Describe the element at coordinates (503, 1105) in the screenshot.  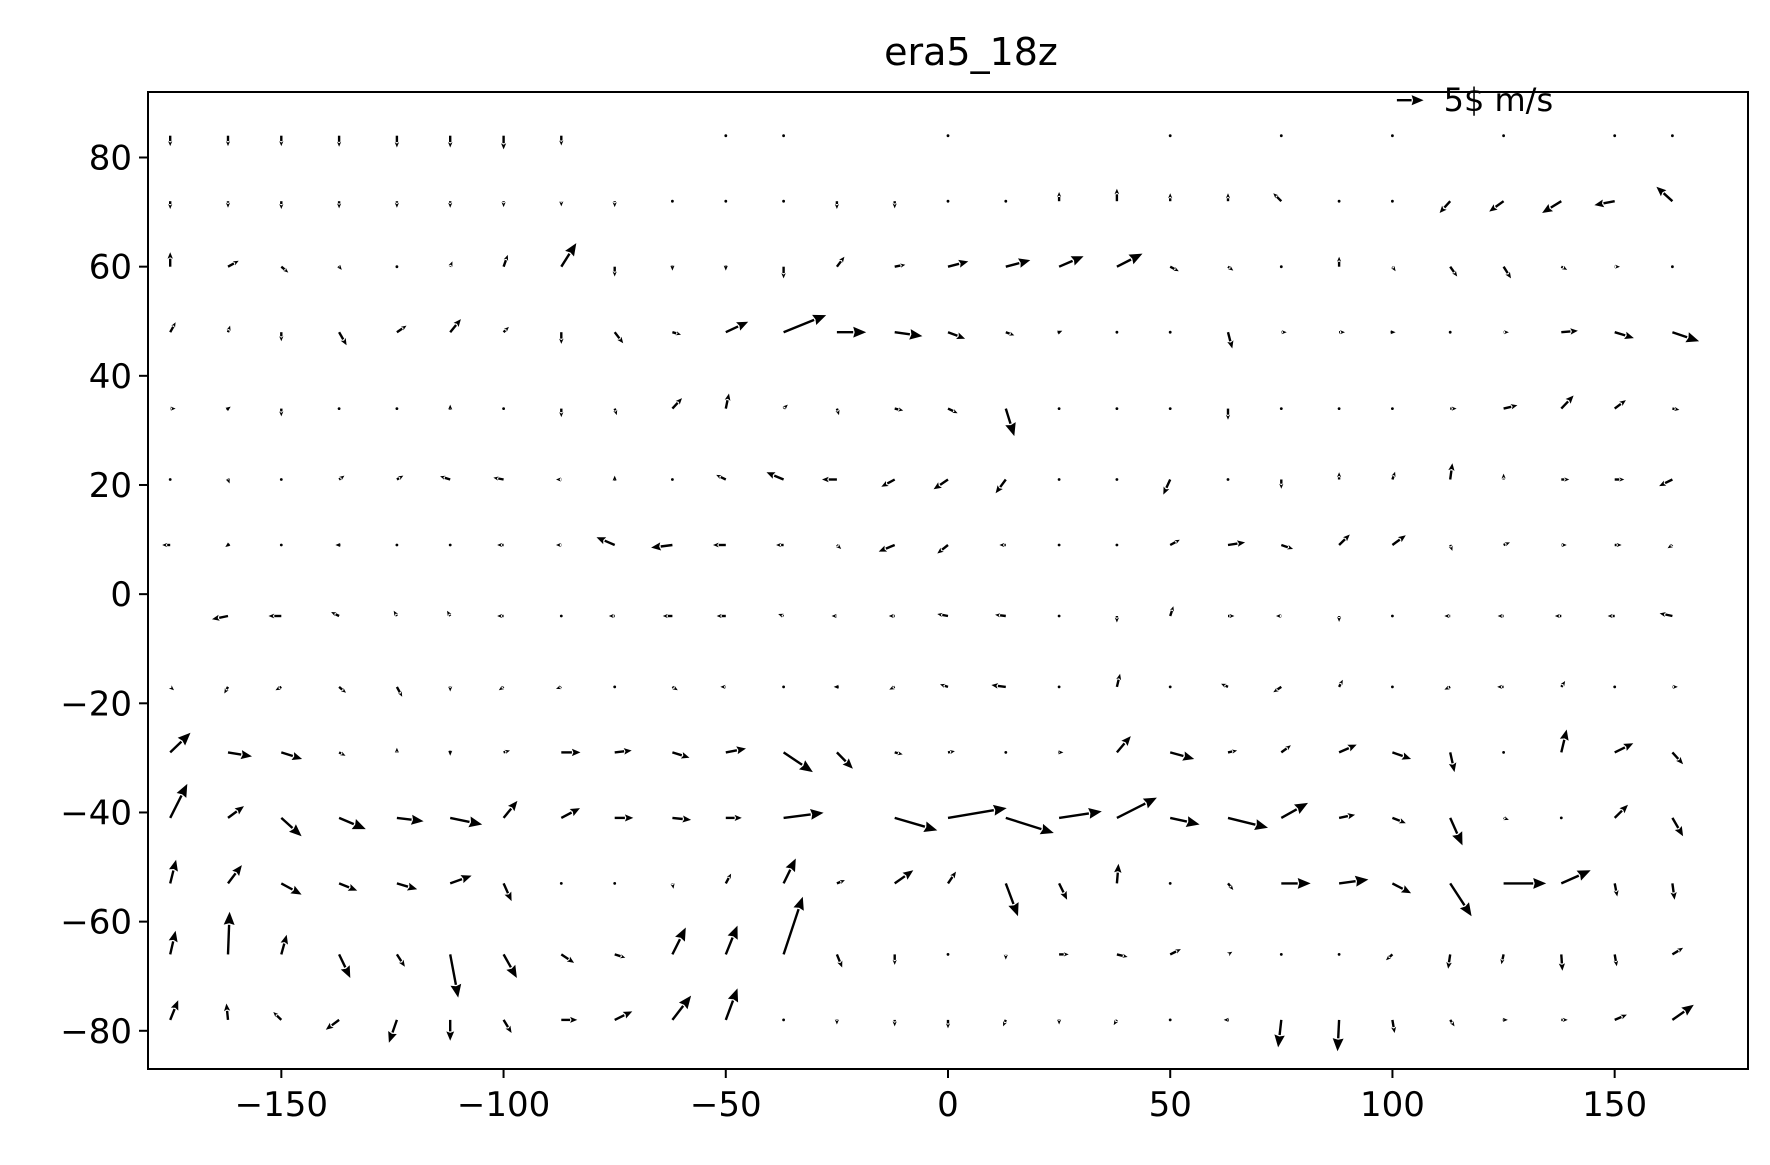
I see `x-tick-label: −100` at that location.